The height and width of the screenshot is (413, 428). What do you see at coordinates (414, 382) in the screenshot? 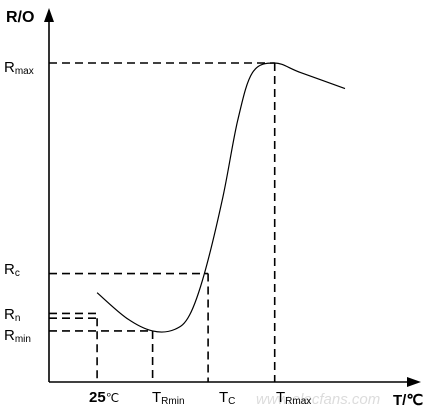
I see `x-axis-arrow` at bounding box center [414, 382].